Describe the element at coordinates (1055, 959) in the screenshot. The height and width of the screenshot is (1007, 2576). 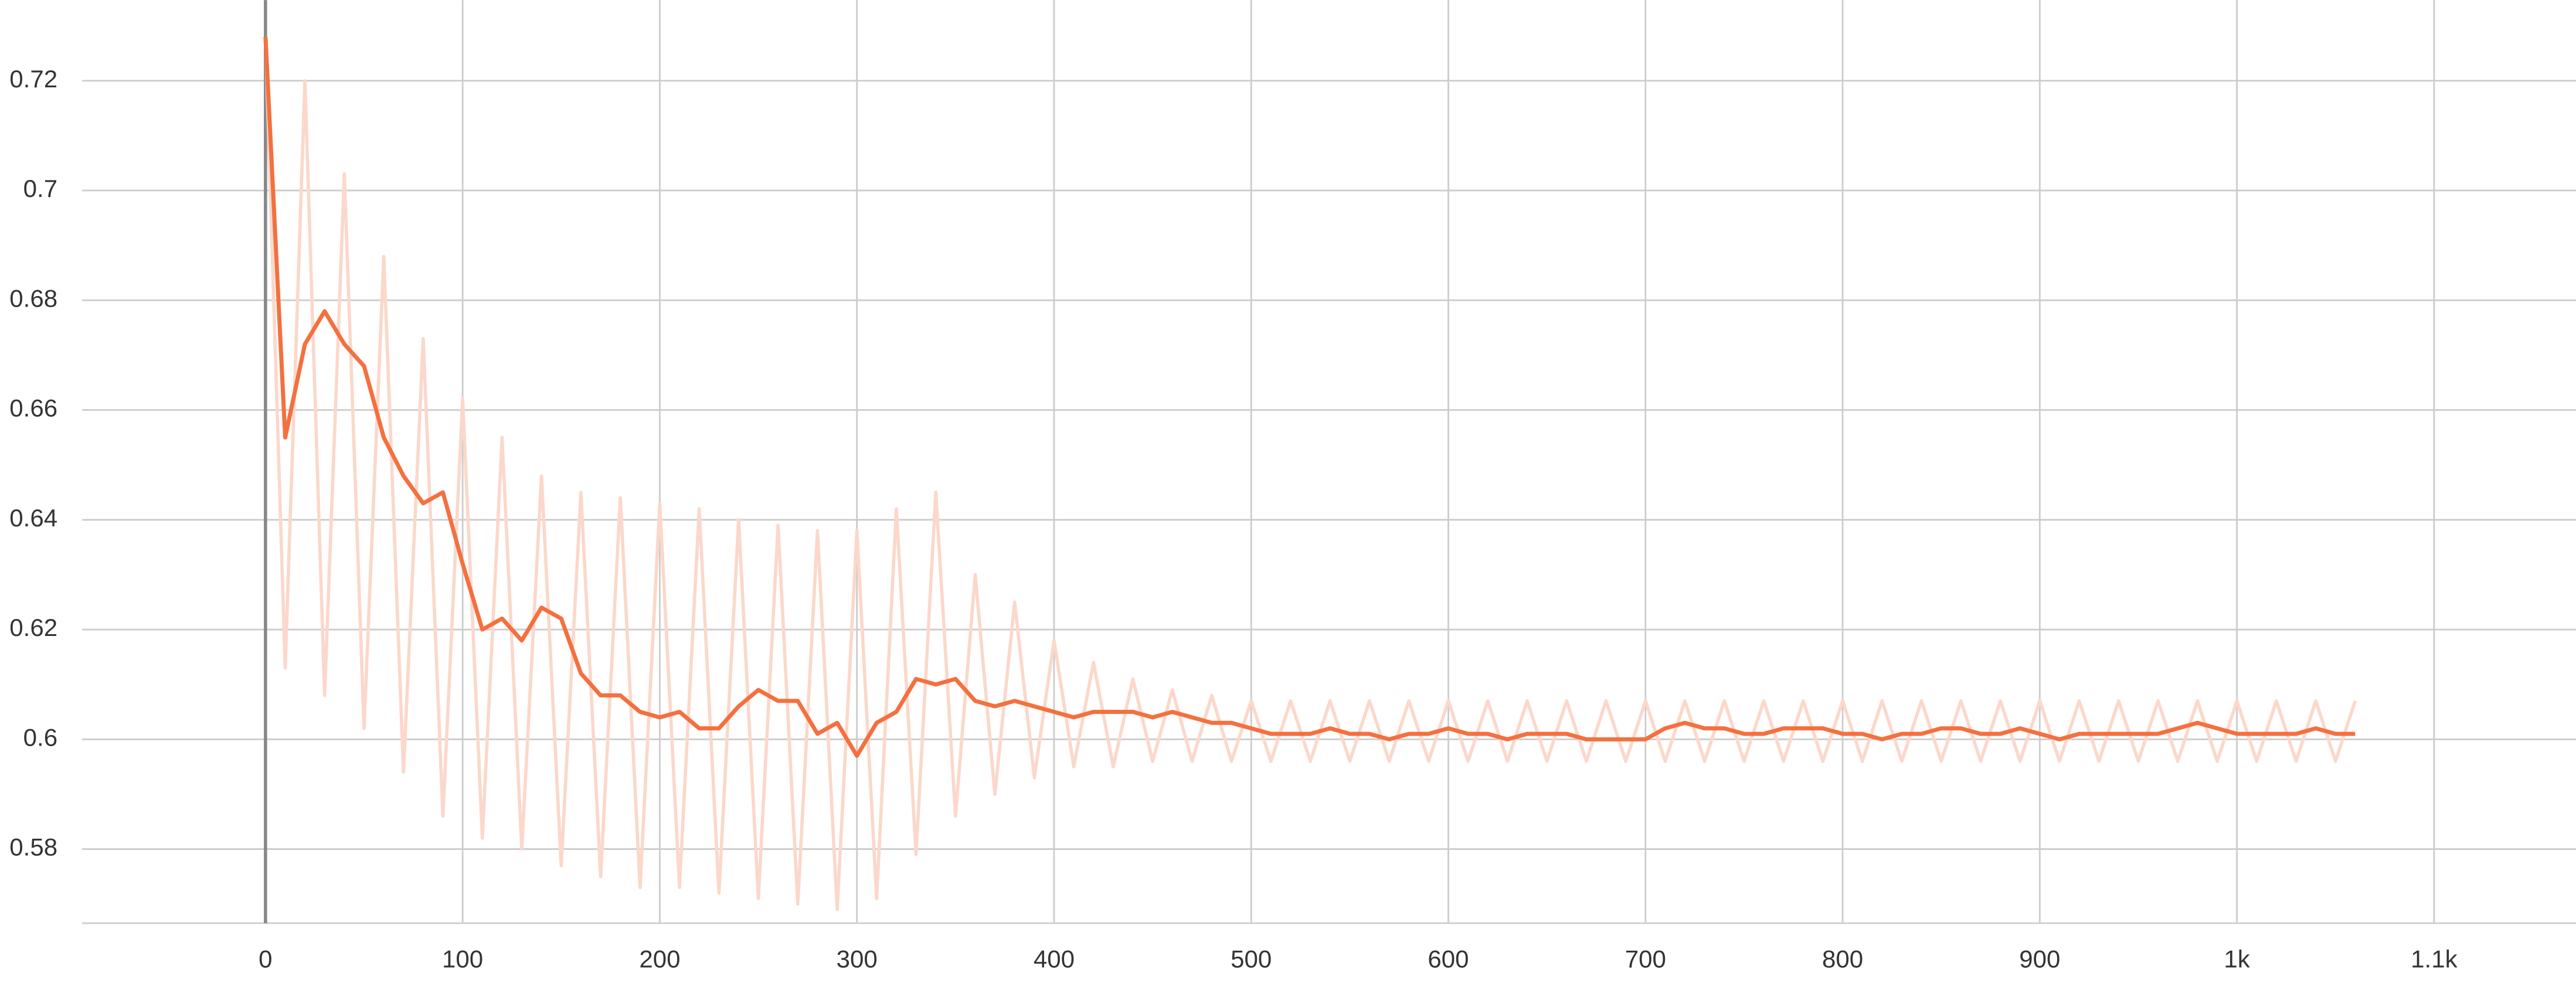
I see `x-tick-label: 400` at that location.